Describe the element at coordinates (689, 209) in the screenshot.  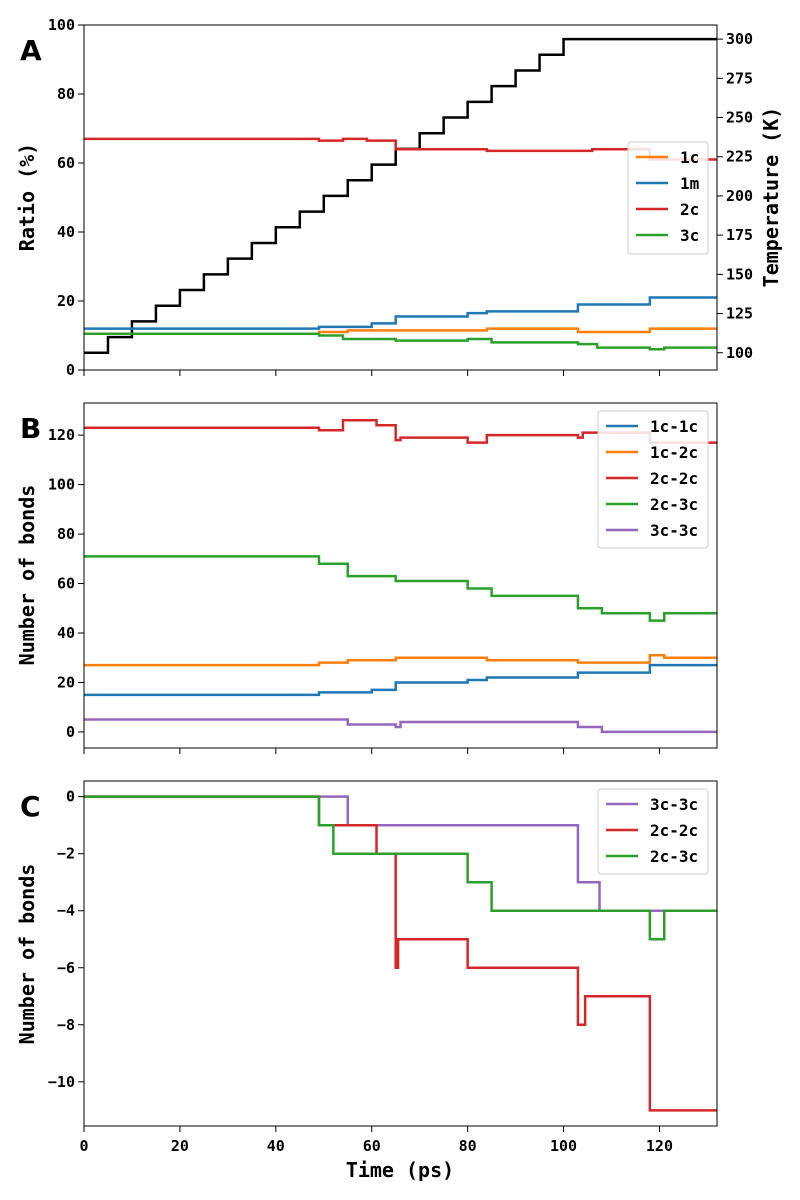
I see `legend-label: 2c` at that location.